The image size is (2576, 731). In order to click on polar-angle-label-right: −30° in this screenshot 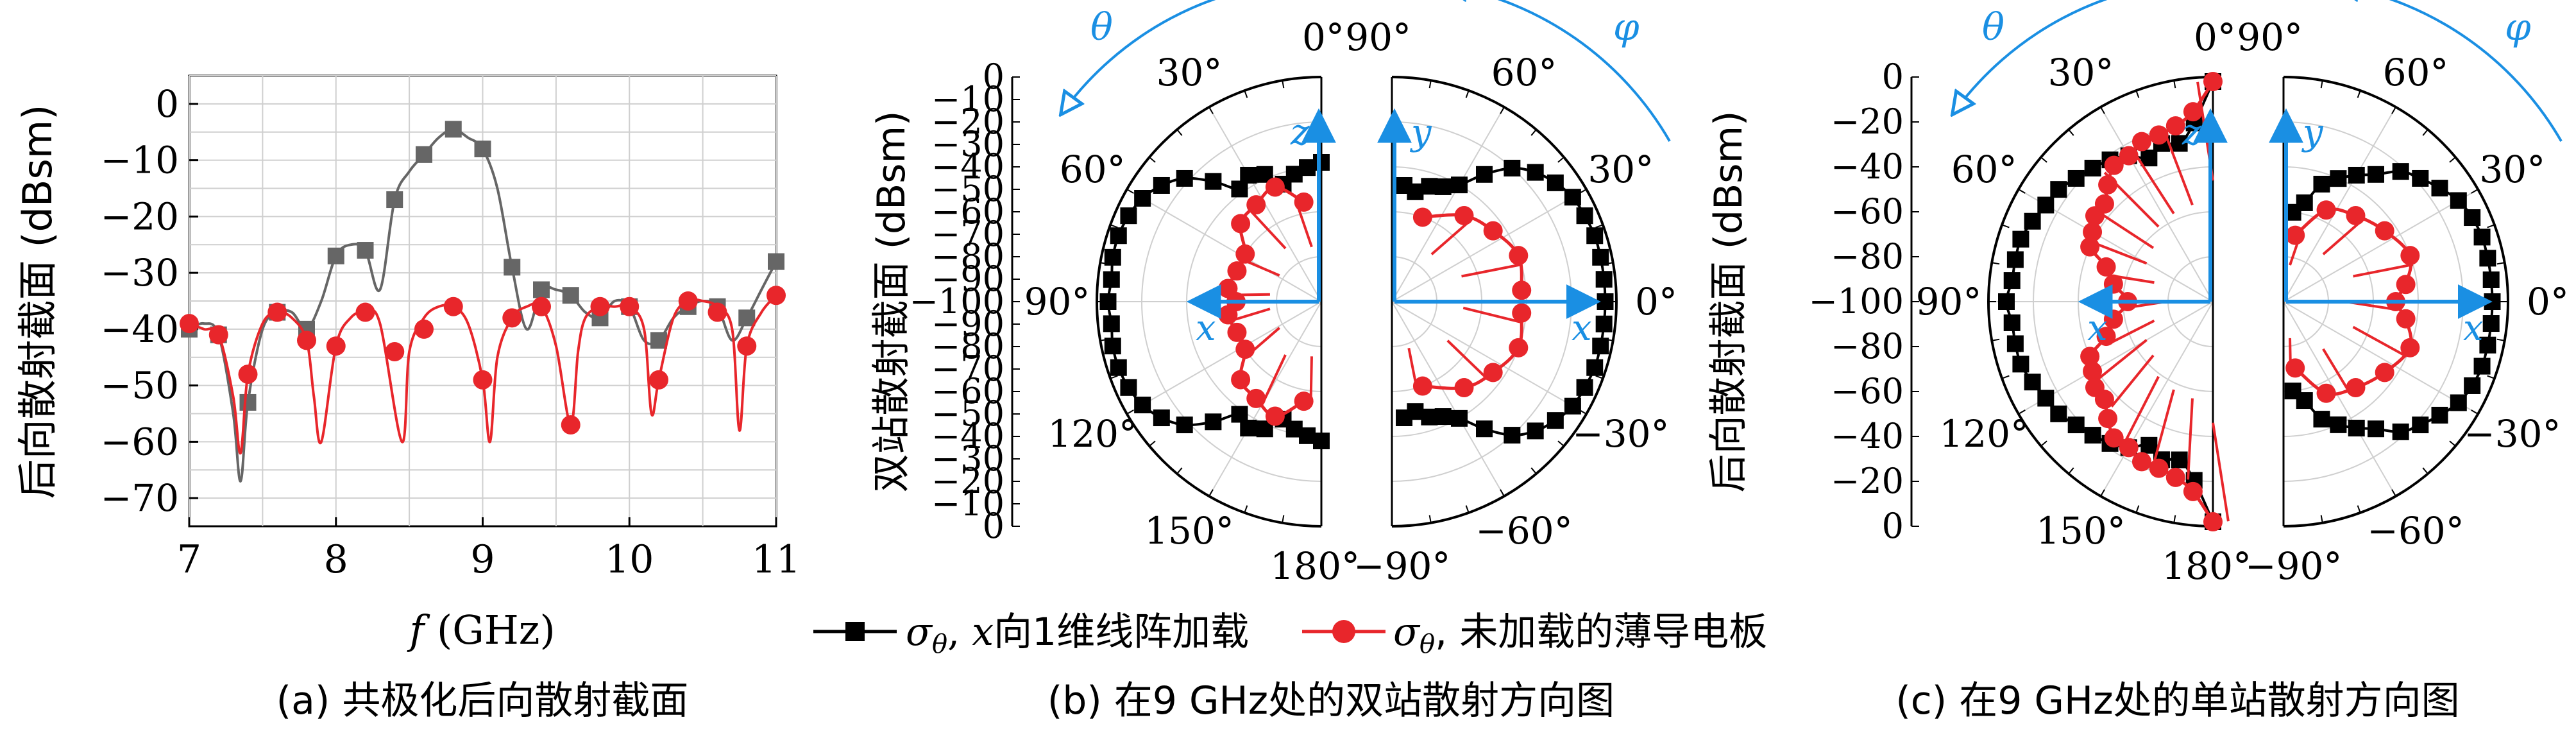, I will do `click(1620, 434)`.